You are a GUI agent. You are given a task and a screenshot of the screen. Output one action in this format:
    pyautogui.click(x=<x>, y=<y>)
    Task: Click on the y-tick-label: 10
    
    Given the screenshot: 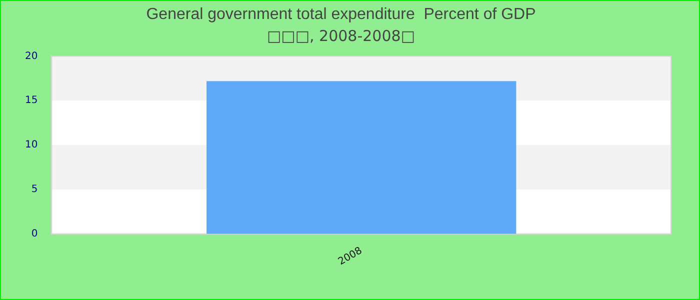 What is the action you would take?
    pyautogui.click(x=31, y=145)
    